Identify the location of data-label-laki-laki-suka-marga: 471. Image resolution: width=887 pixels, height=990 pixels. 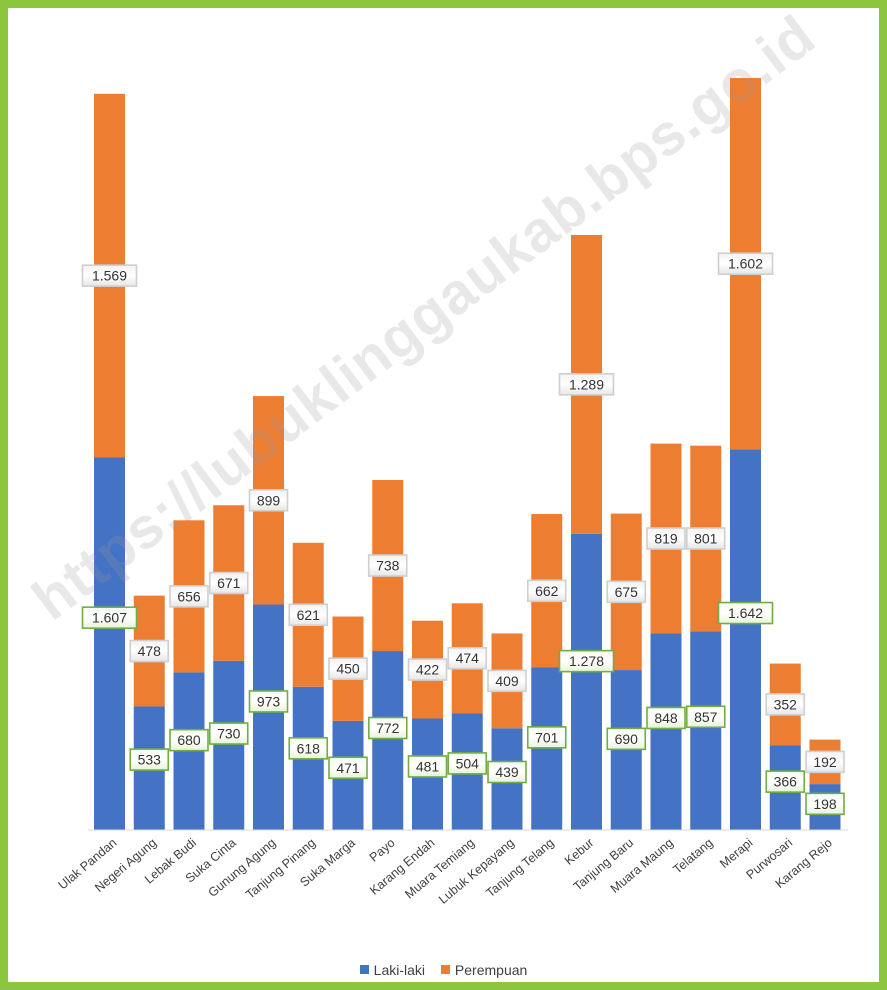
(348, 768).